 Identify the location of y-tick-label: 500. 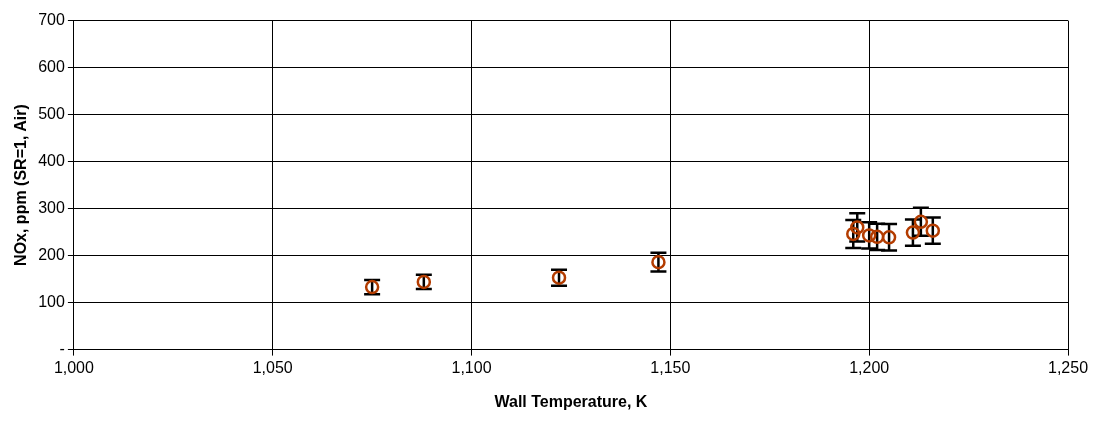
(51, 114).